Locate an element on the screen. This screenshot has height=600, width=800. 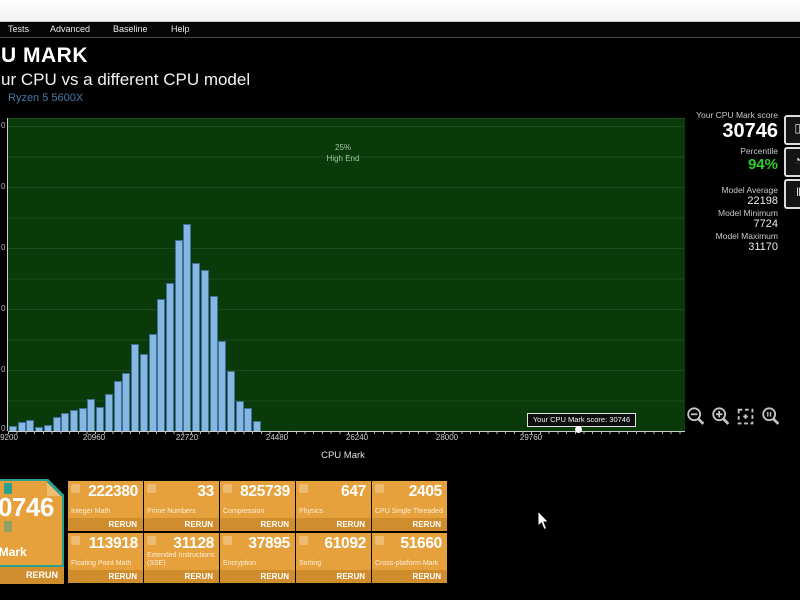
page-title: U MARK is located at coordinates (44, 55).